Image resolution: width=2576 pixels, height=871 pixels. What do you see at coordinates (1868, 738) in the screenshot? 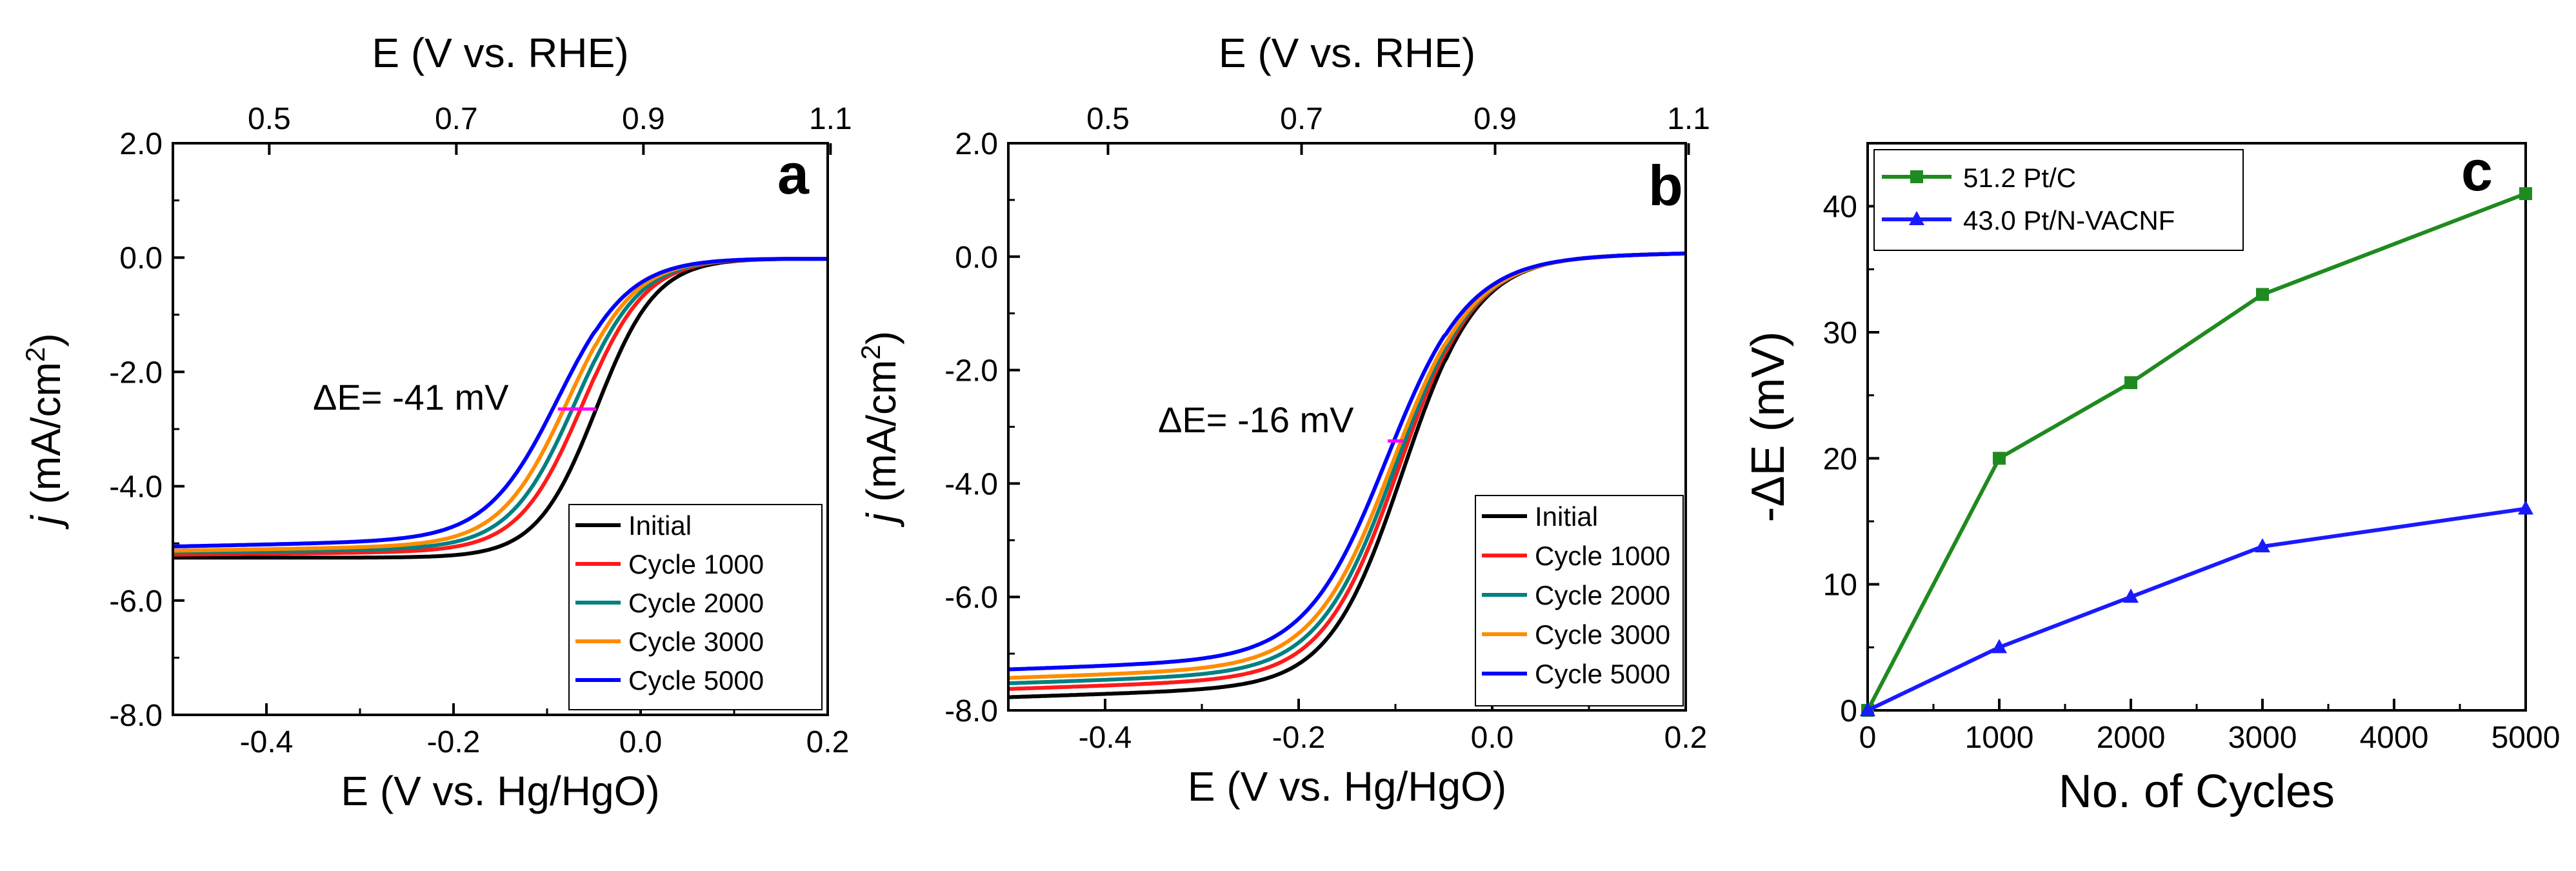
I see `x-tick-label: 0` at bounding box center [1868, 738].